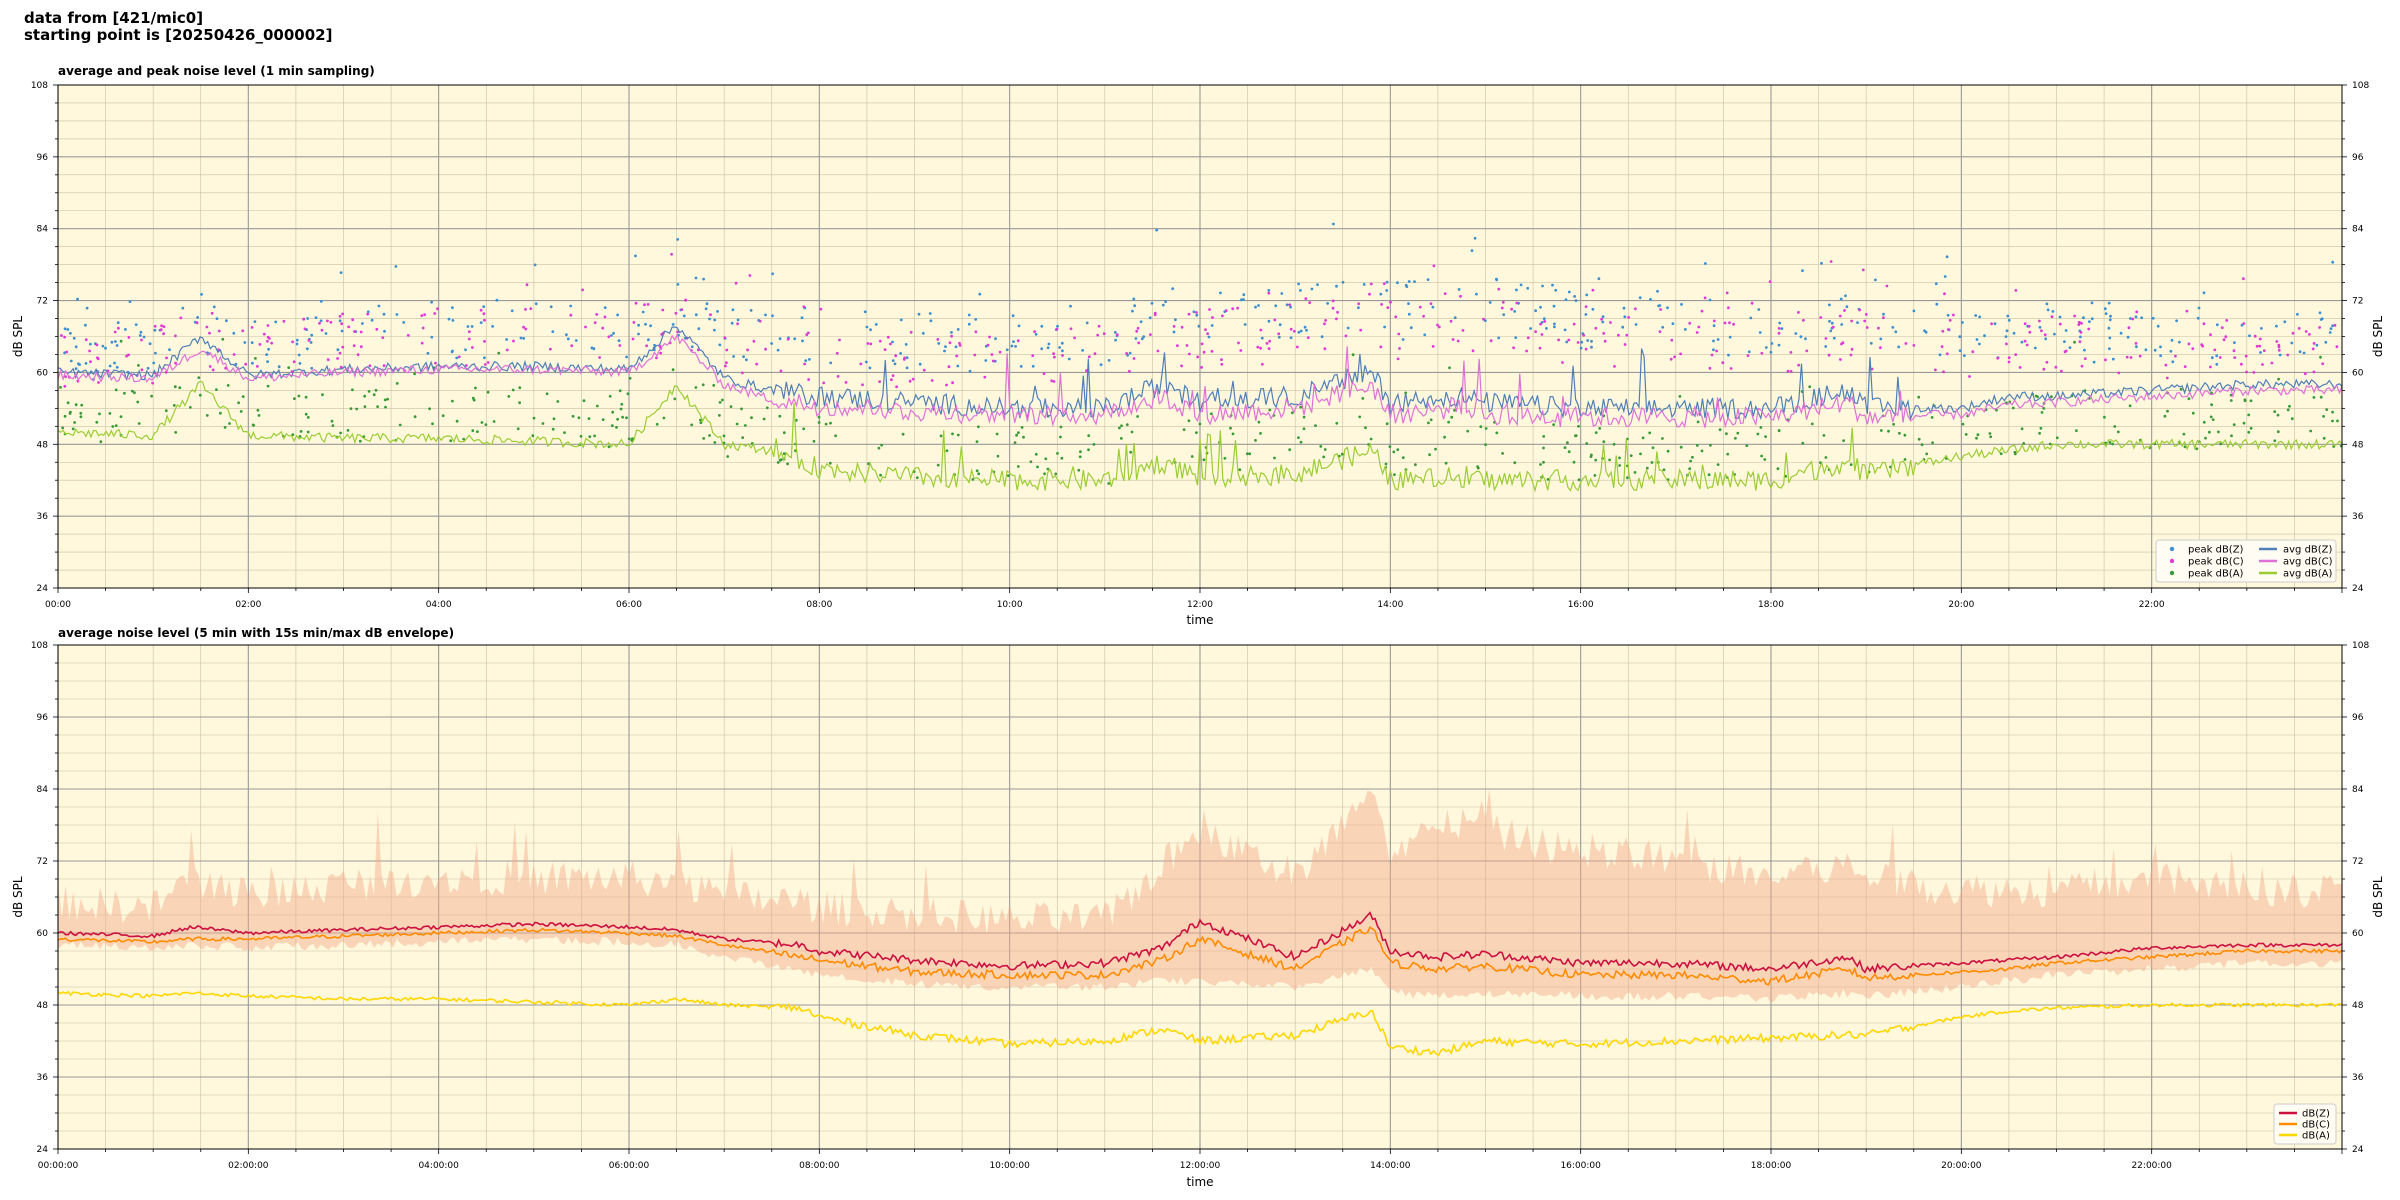 This screenshot has height=1200, width=2400. What do you see at coordinates (2358, 934) in the screenshot?
I see `y-tick-label-right: 60` at bounding box center [2358, 934].